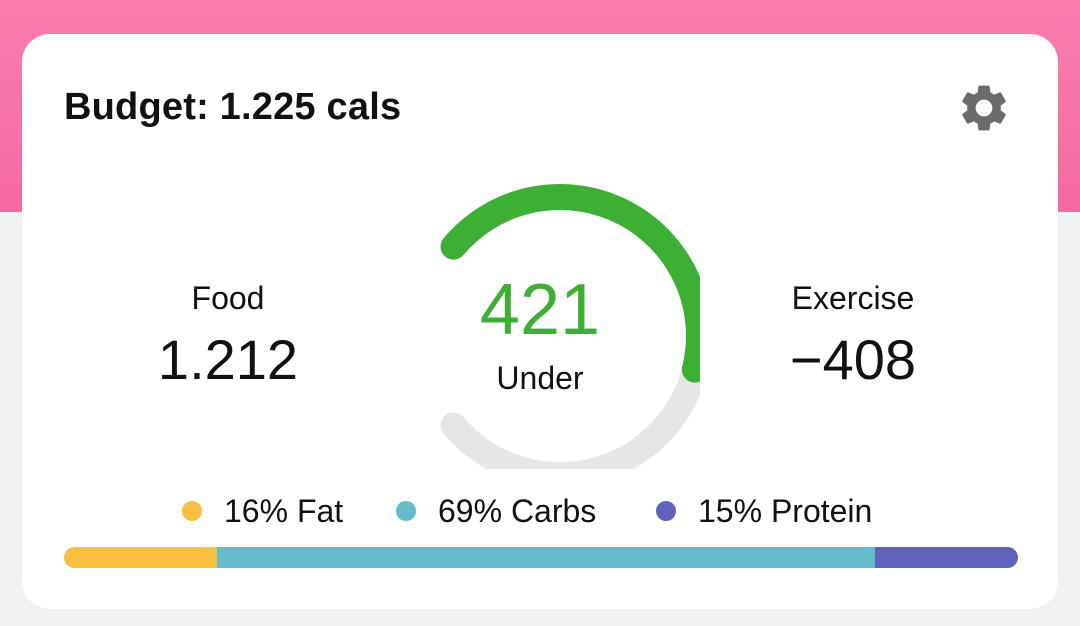 This screenshot has height=626, width=1080. I want to click on macro-legend: 16% Fat 69% Carbs 15% Protein, so click(540, 511).